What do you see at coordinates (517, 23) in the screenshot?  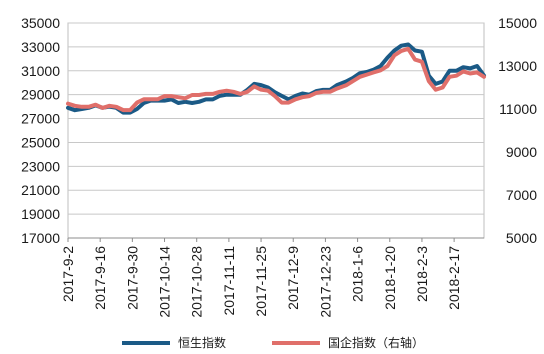 I see `right-y-tick-label: 15000` at bounding box center [517, 23].